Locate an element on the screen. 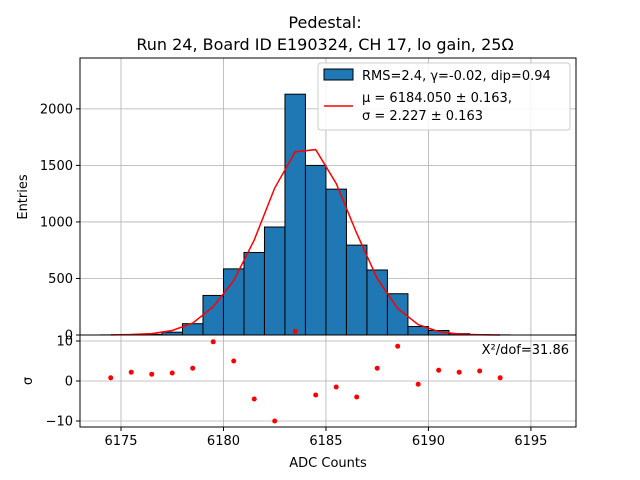 The width and height of the screenshot is (640, 480). chart-title-line1: Pedestal: is located at coordinates (324, 22).